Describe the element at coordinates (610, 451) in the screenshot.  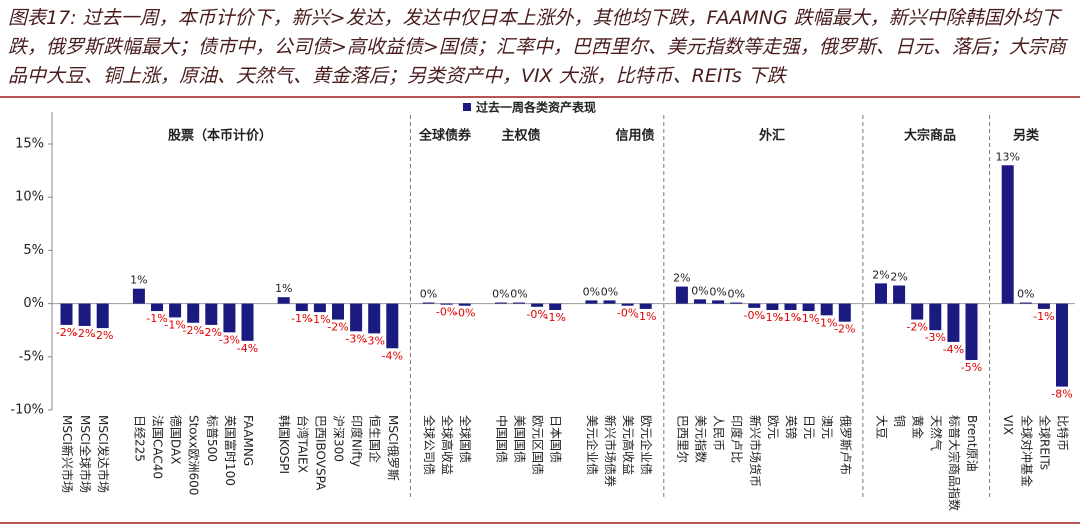
I see `x-tick-label: 新兴市场债券` at that location.